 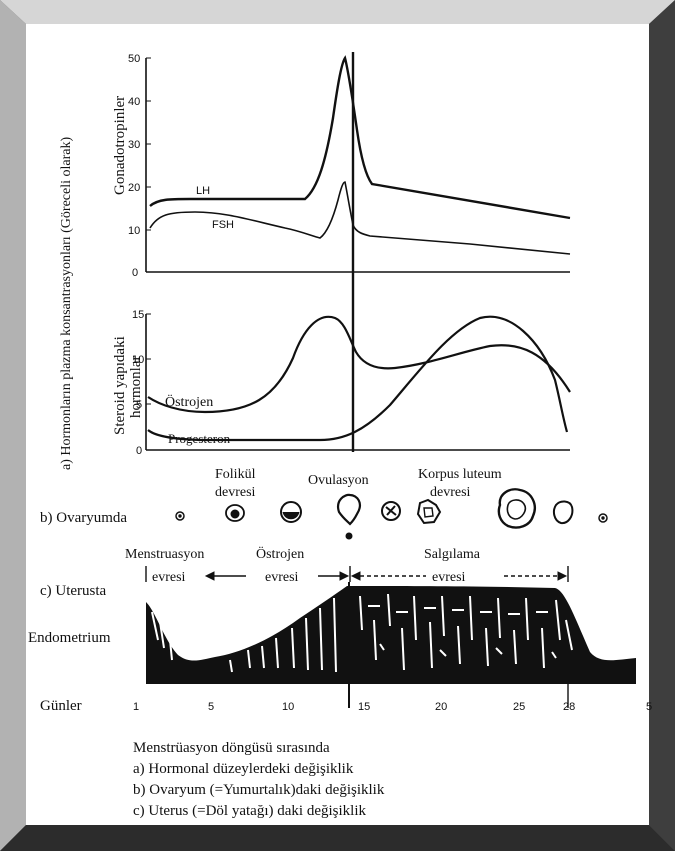 What do you see at coordinates (189, 401) in the screenshot?
I see `estrogen-label: Östrojen` at bounding box center [189, 401].